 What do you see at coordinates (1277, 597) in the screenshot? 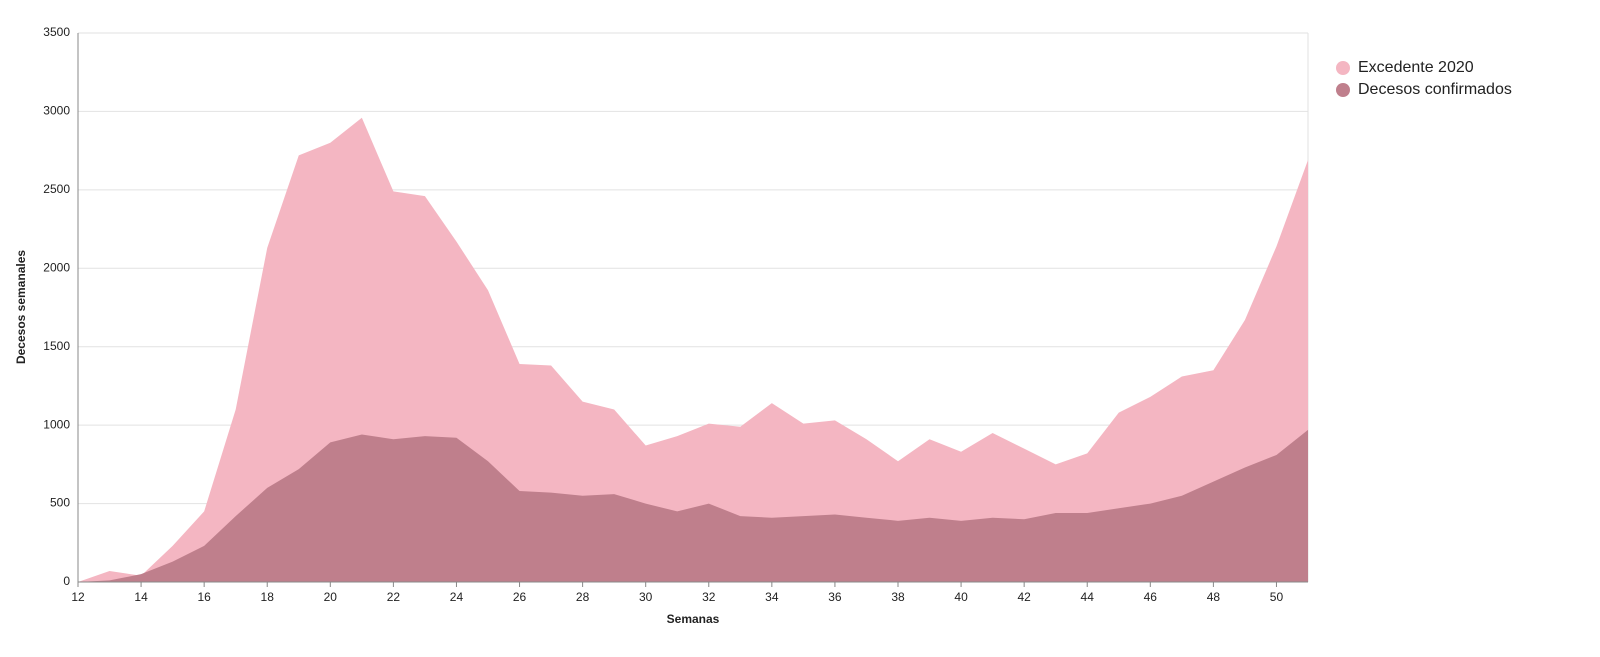
I see `x-tick-label: 50` at bounding box center [1277, 597].